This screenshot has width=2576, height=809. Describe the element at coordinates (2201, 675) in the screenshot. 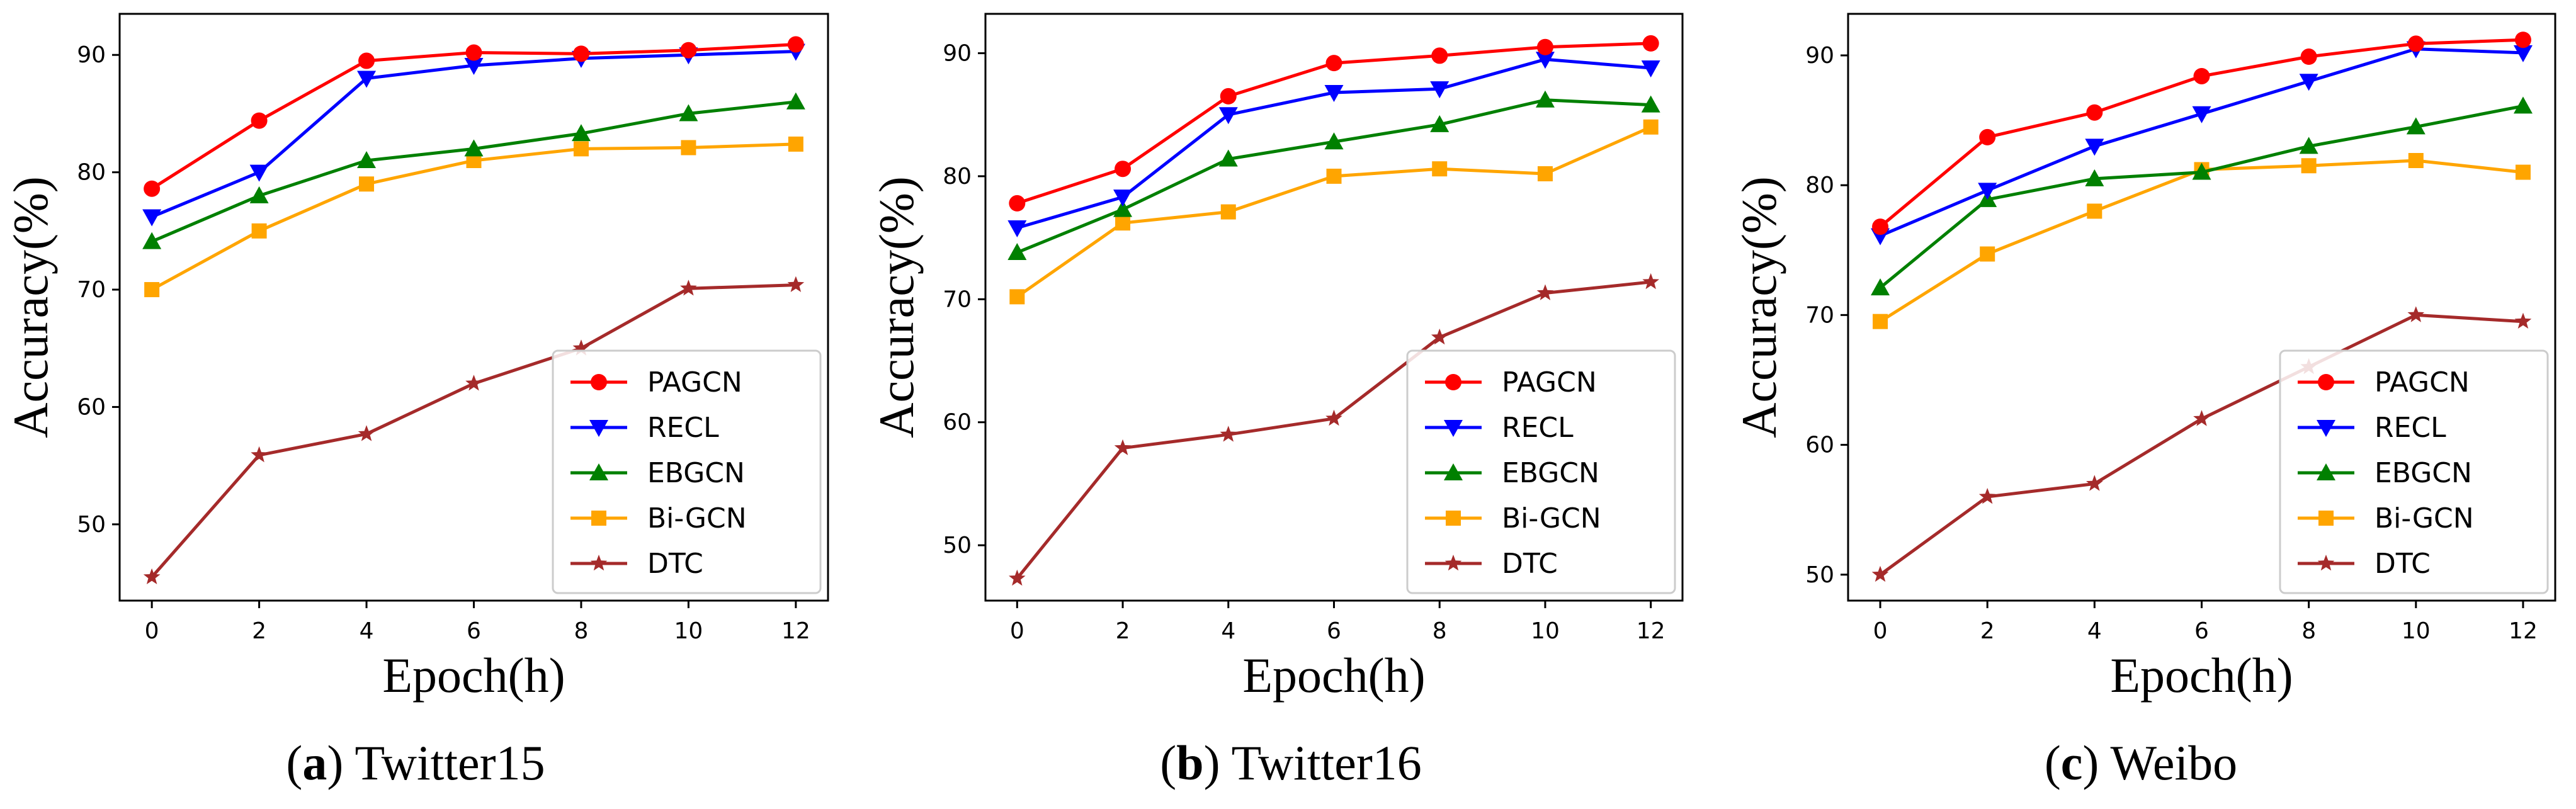

I see `x-axis-title: Epoch(h)` at that location.